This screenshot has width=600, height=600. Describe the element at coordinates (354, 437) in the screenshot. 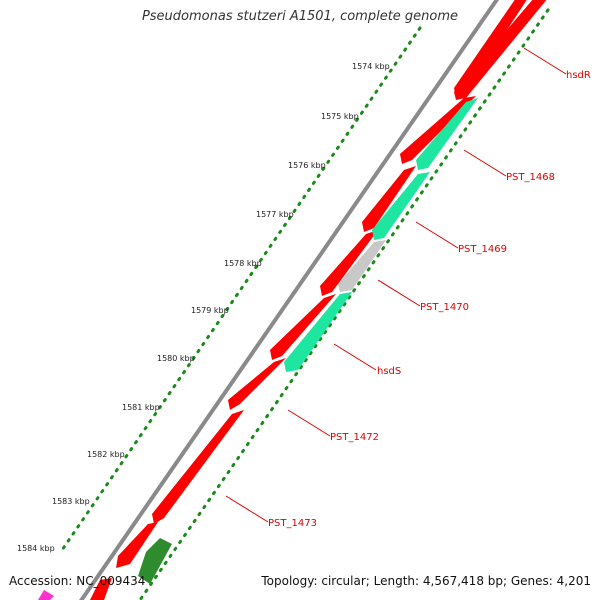

I see `gene-label-pst-1472: PST_1472` at that location.